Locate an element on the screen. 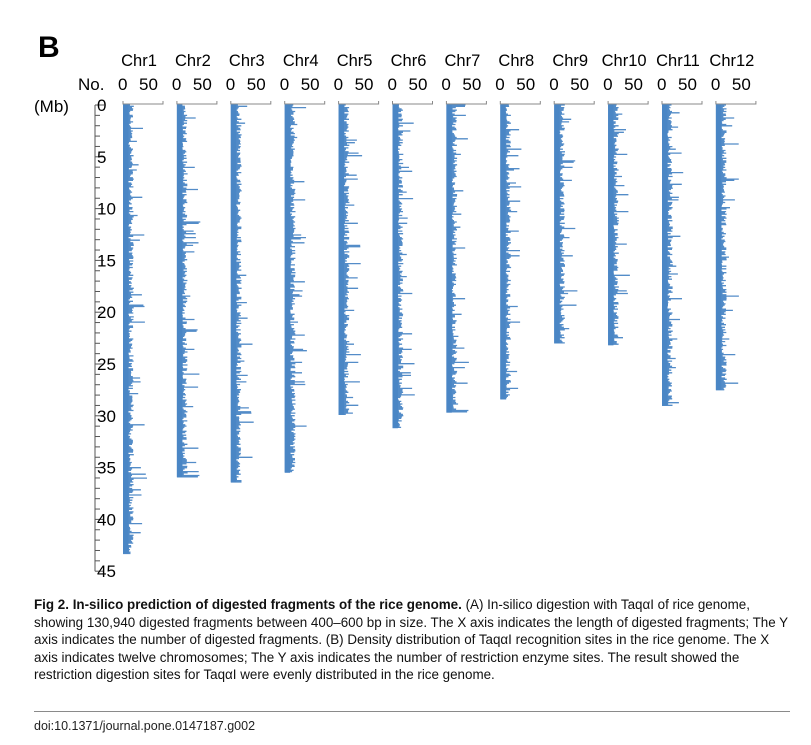  chromosome-chr12: Chr12 0 50 is located at coordinates (733, 221).